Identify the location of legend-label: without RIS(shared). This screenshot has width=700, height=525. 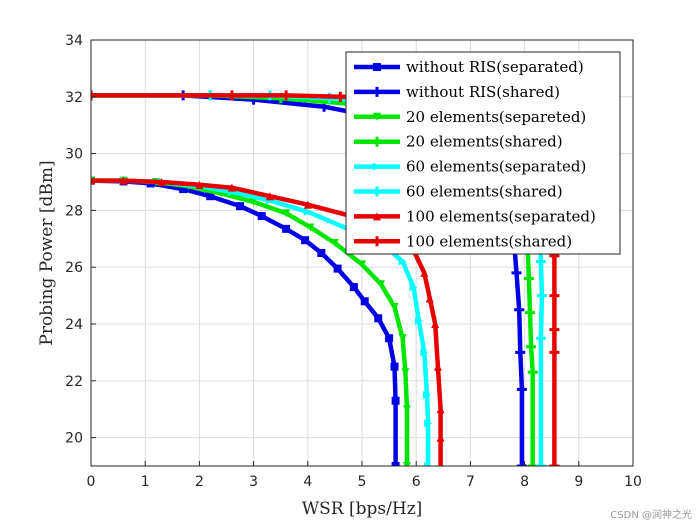
(483, 92).